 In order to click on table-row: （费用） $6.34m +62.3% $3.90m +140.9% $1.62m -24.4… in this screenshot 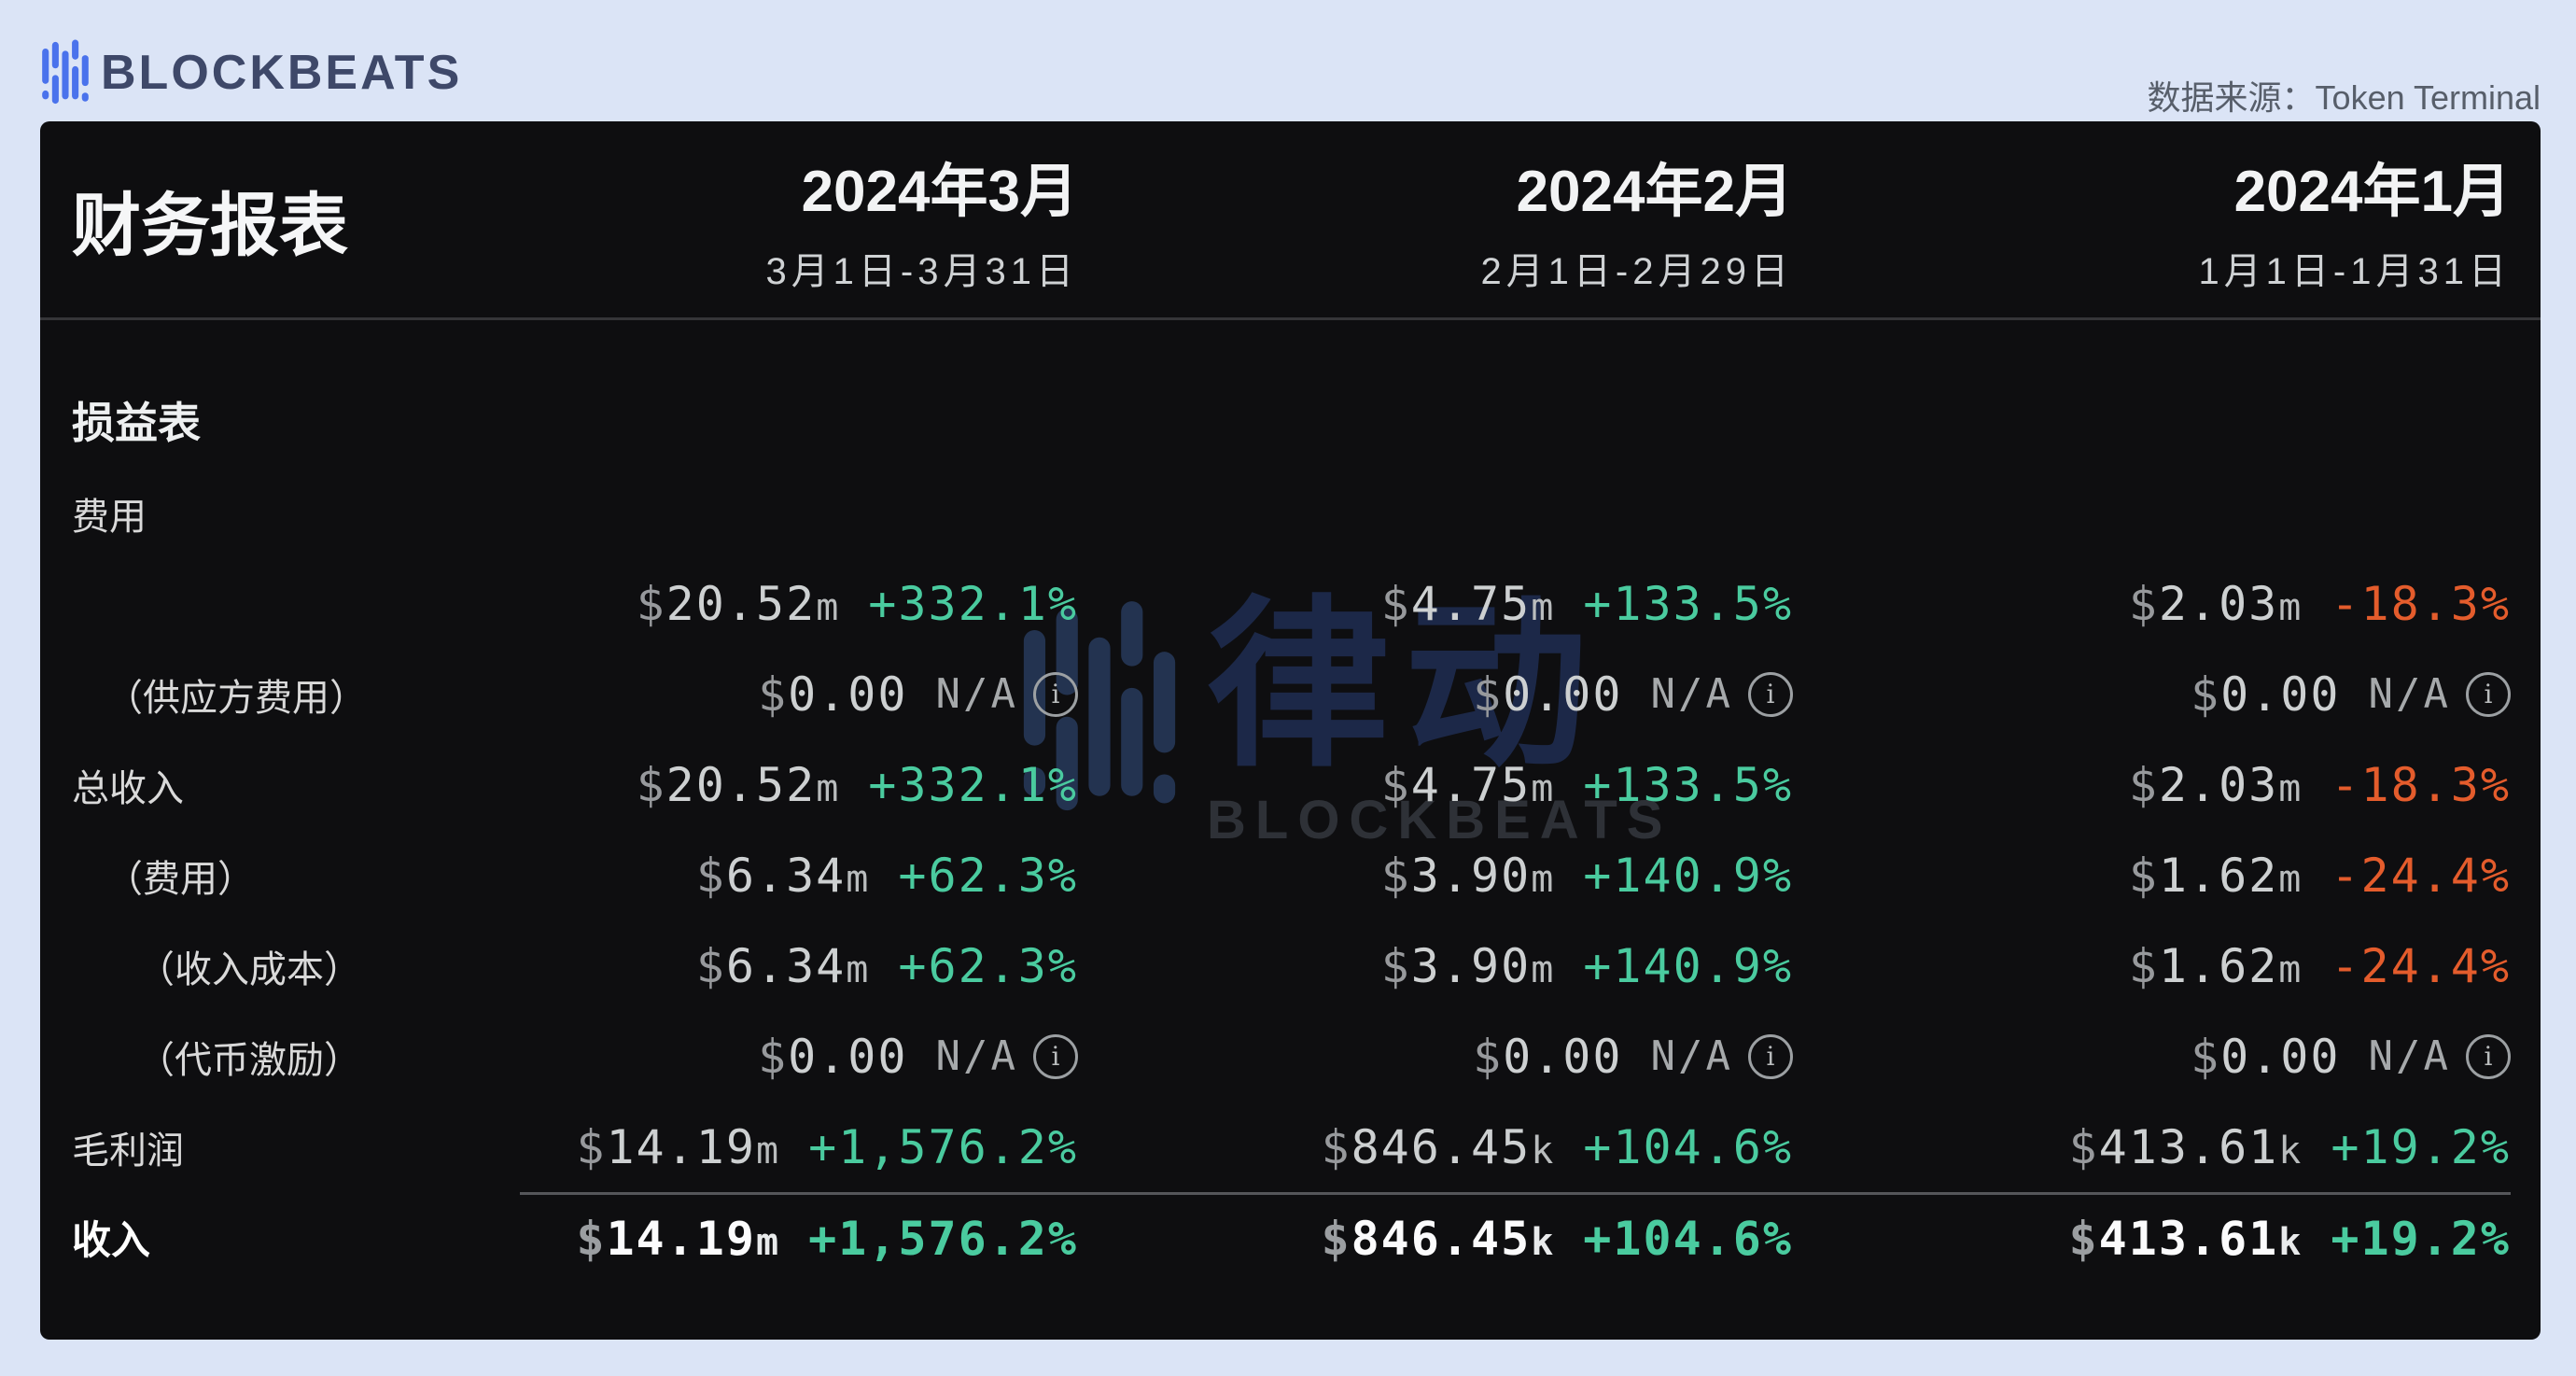, I will do `click(1291, 875)`.